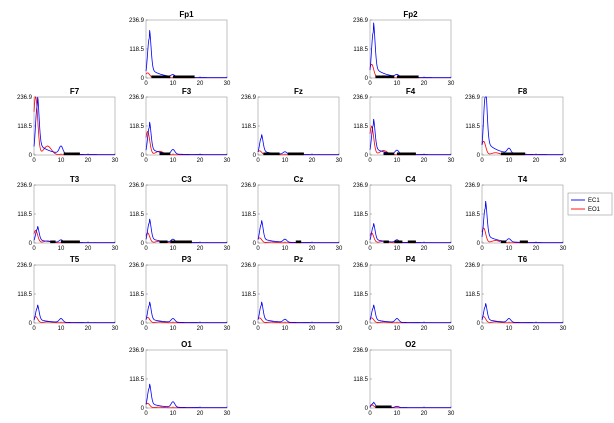  What do you see at coordinates (298, 91) in the screenshot?
I see `panel-title: Fz` at bounding box center [298, 91].